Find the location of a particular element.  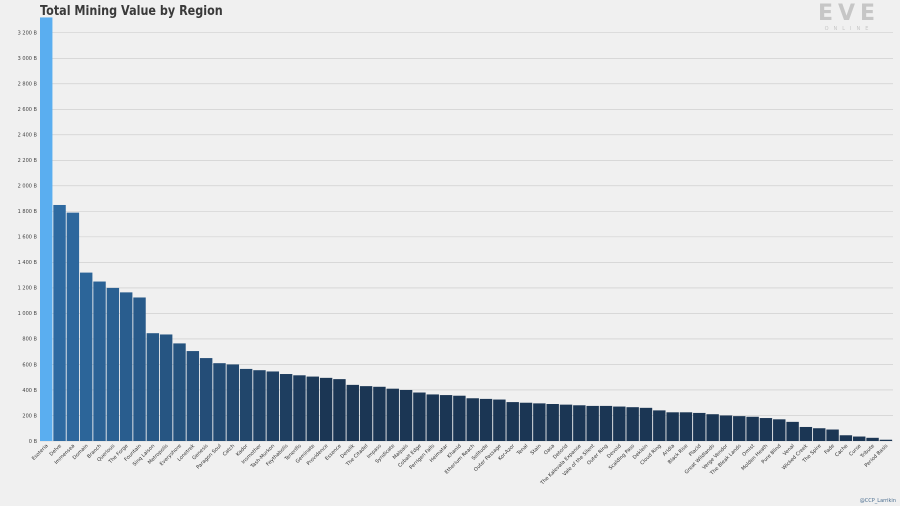

y-tick-label: 3 200 B is located at coordinates (28, 34).